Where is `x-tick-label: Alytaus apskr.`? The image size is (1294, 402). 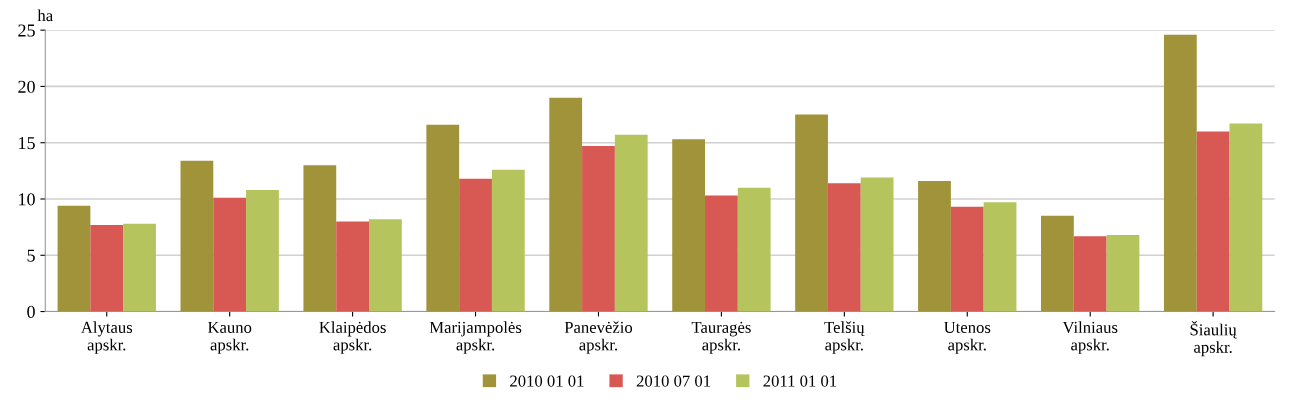
x-tick-label: Alytaus apskr. is located at coordinates (106, 337).